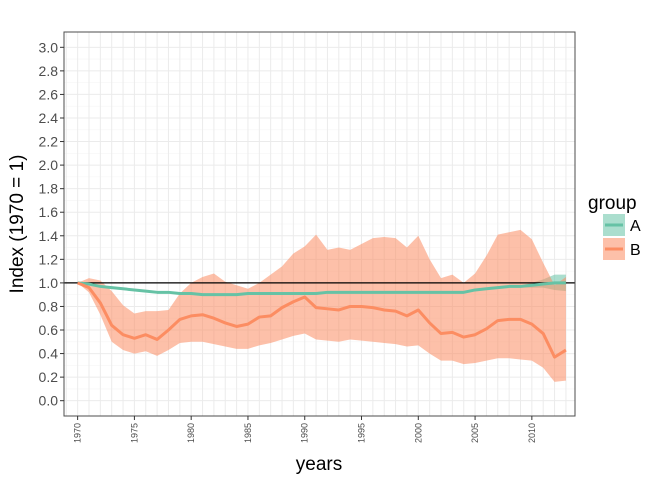  Describe the element at coordinates (49, 306) in the screenshot. I see `y-tick-label: 0.8` at that location.